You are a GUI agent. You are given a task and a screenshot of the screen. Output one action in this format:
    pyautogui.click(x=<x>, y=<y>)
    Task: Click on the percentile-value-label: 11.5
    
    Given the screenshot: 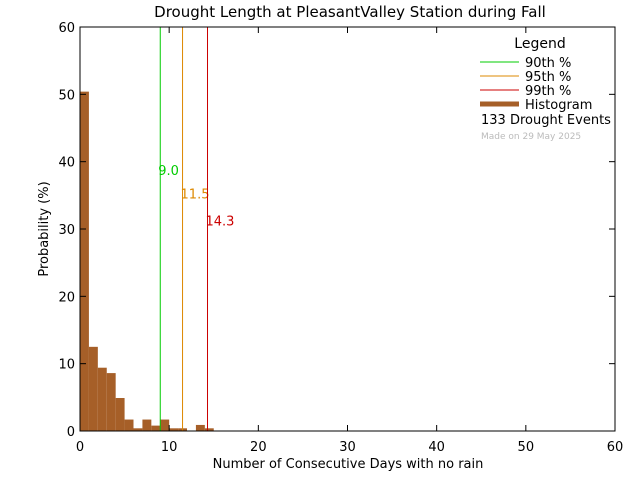 What is the action you would take?
    pyautogui.click(x=195, y=195)
    